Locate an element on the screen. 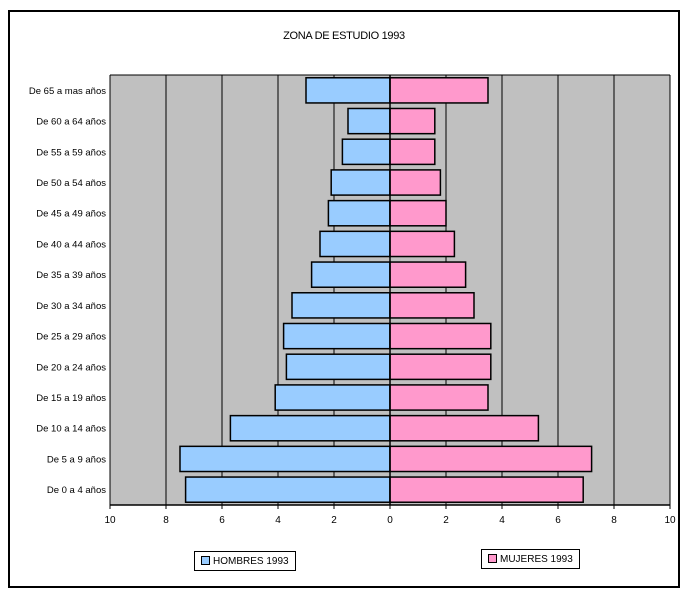 The height and width of the screenshot is (590, 688). category-label: De 0 a 4 años is located at coordinates (76, 490).